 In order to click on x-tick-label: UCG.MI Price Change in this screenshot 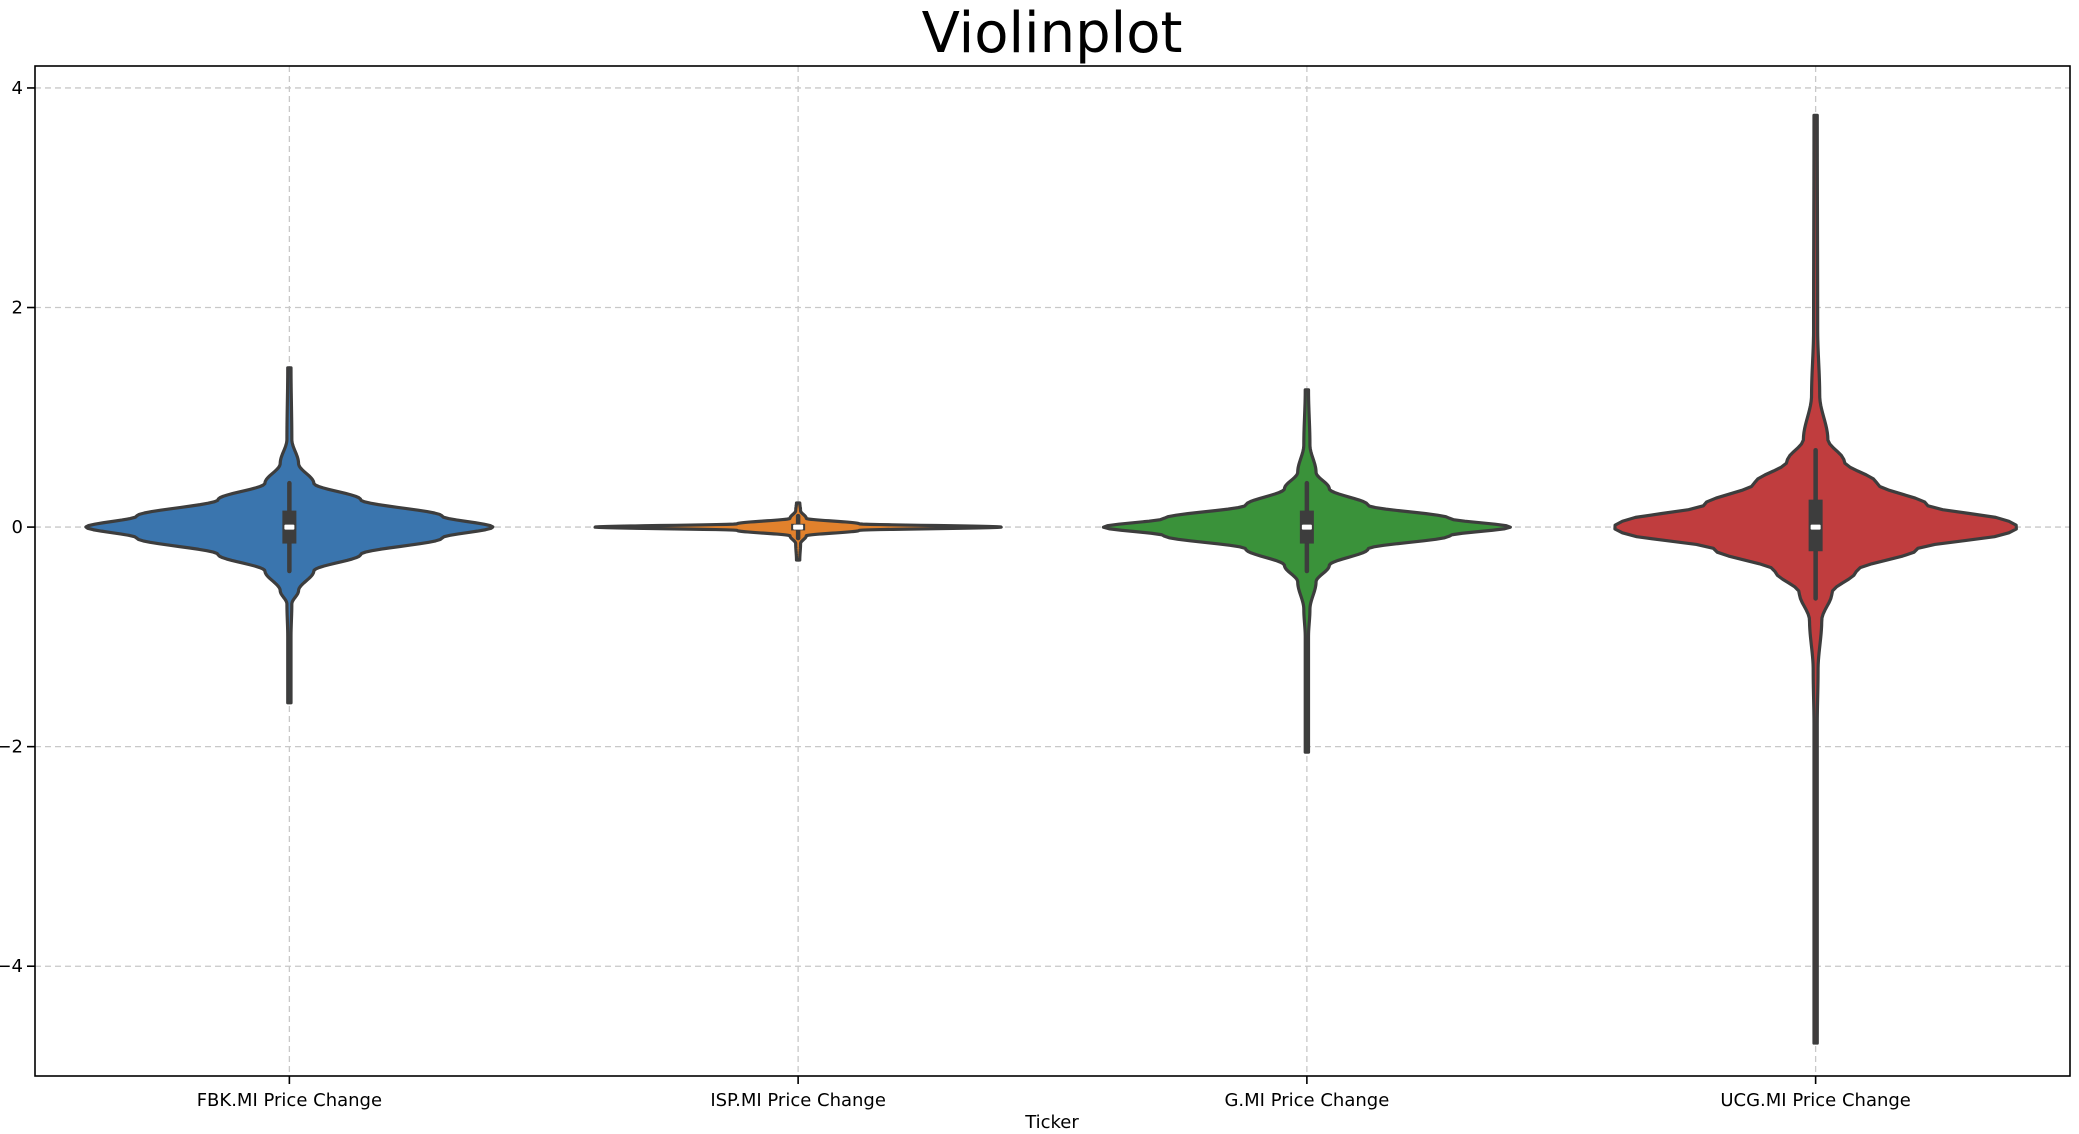, I will do `click(1815, 1100)`.